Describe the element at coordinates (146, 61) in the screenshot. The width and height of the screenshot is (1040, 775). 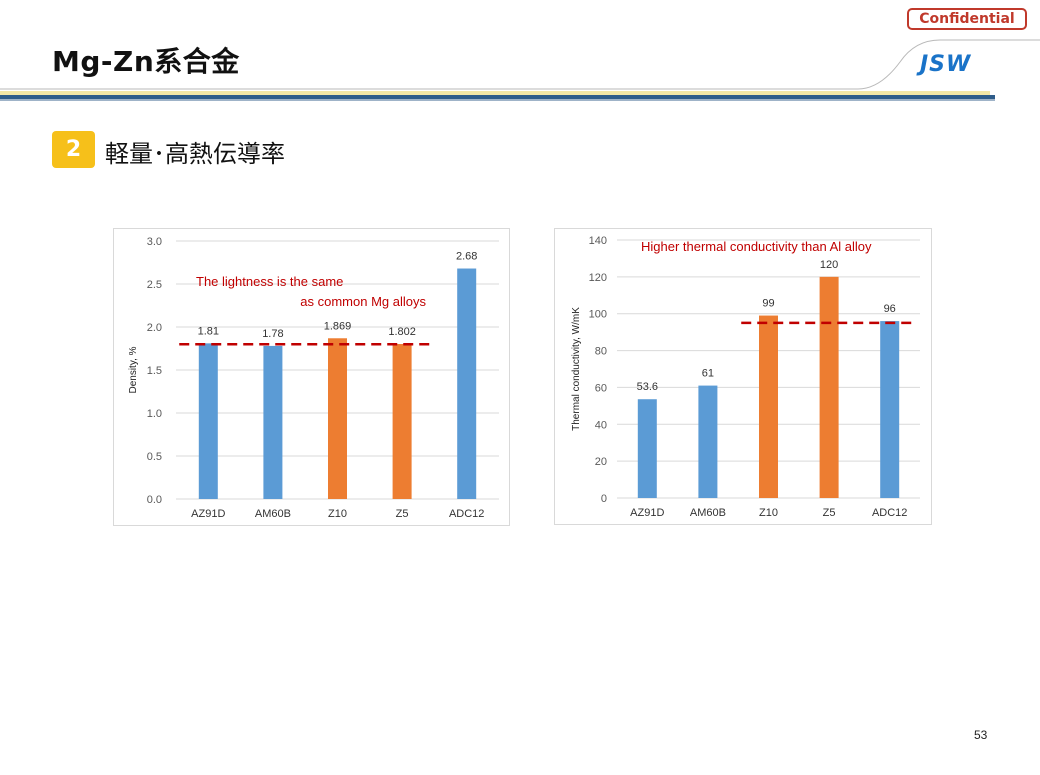
I see `slide-title: Mg-Zn系合金` at that location.